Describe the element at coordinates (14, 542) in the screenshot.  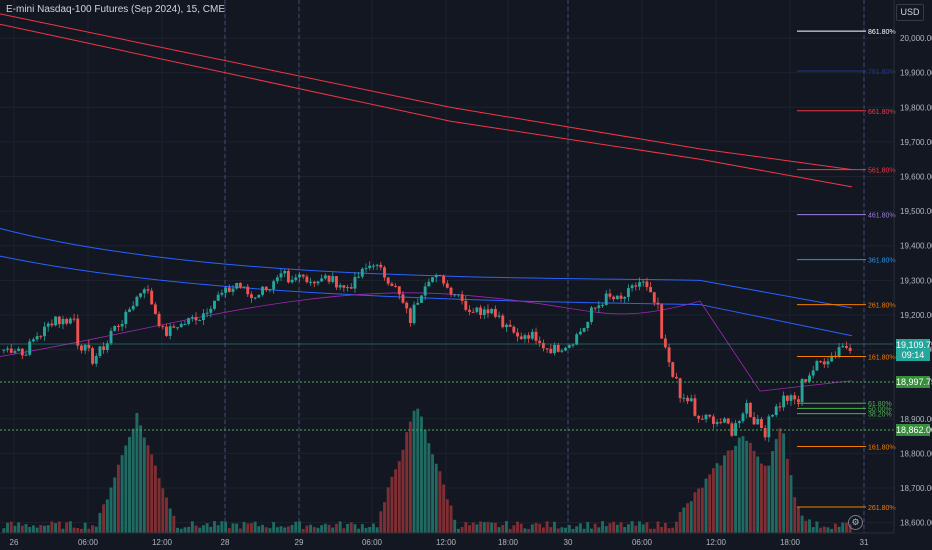
I see `time-tick-label: 26` at that location.